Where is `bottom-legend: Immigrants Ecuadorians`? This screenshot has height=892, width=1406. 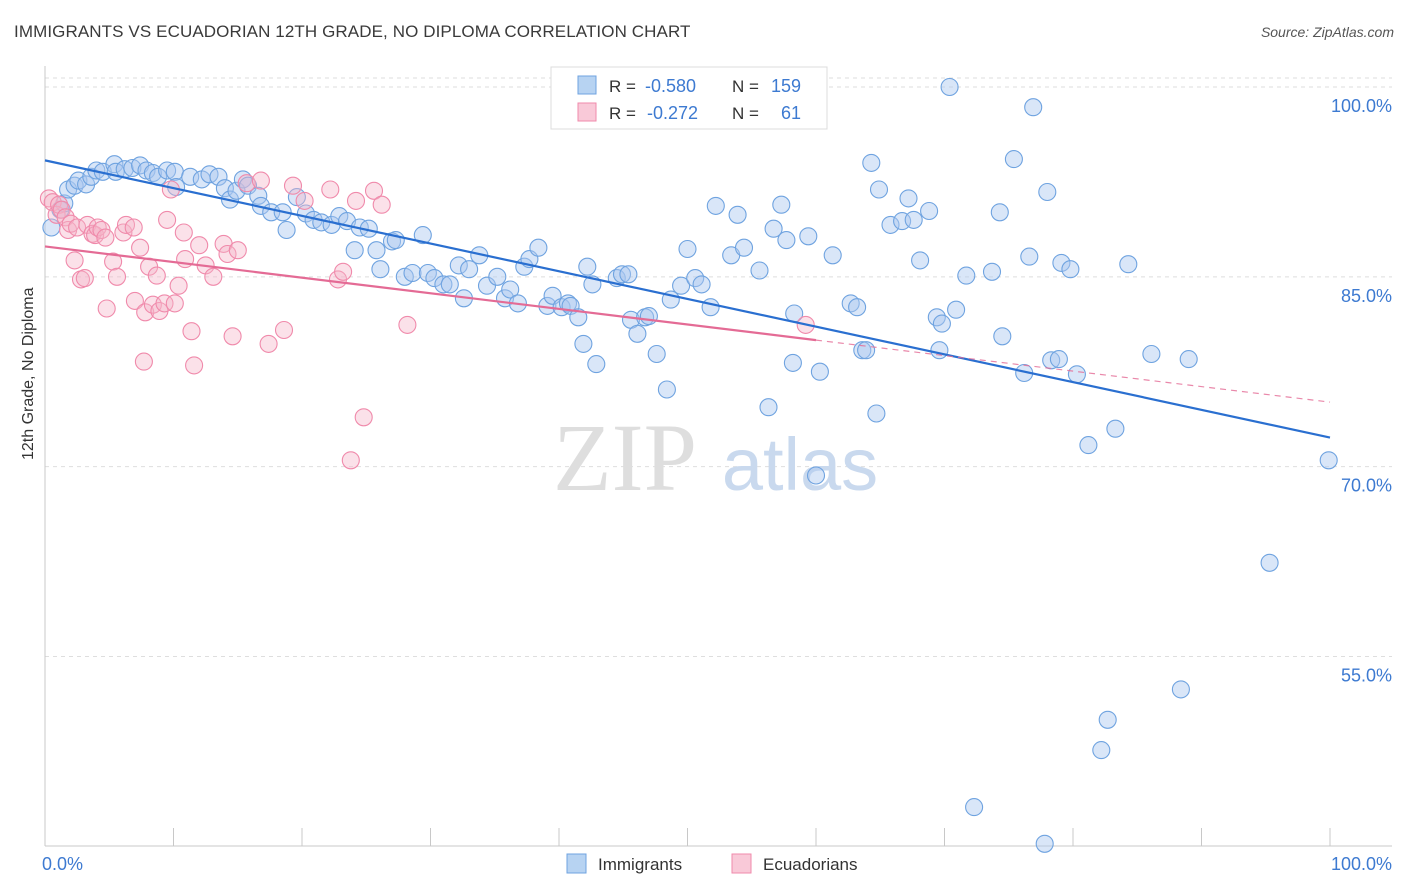 bottom-legend: Immigrants Ecuadorians is located at coordinates (712, 863).